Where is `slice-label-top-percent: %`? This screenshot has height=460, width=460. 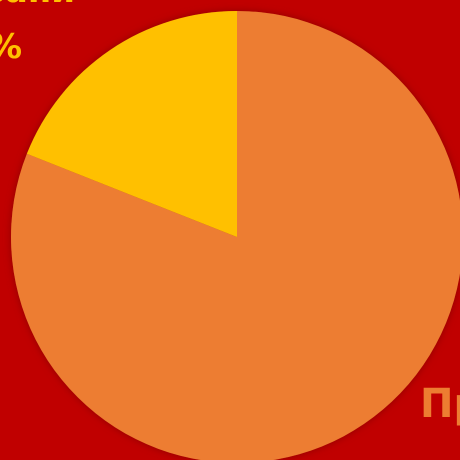 slice-label-top-percent: % is located at coordinates (11, 47).